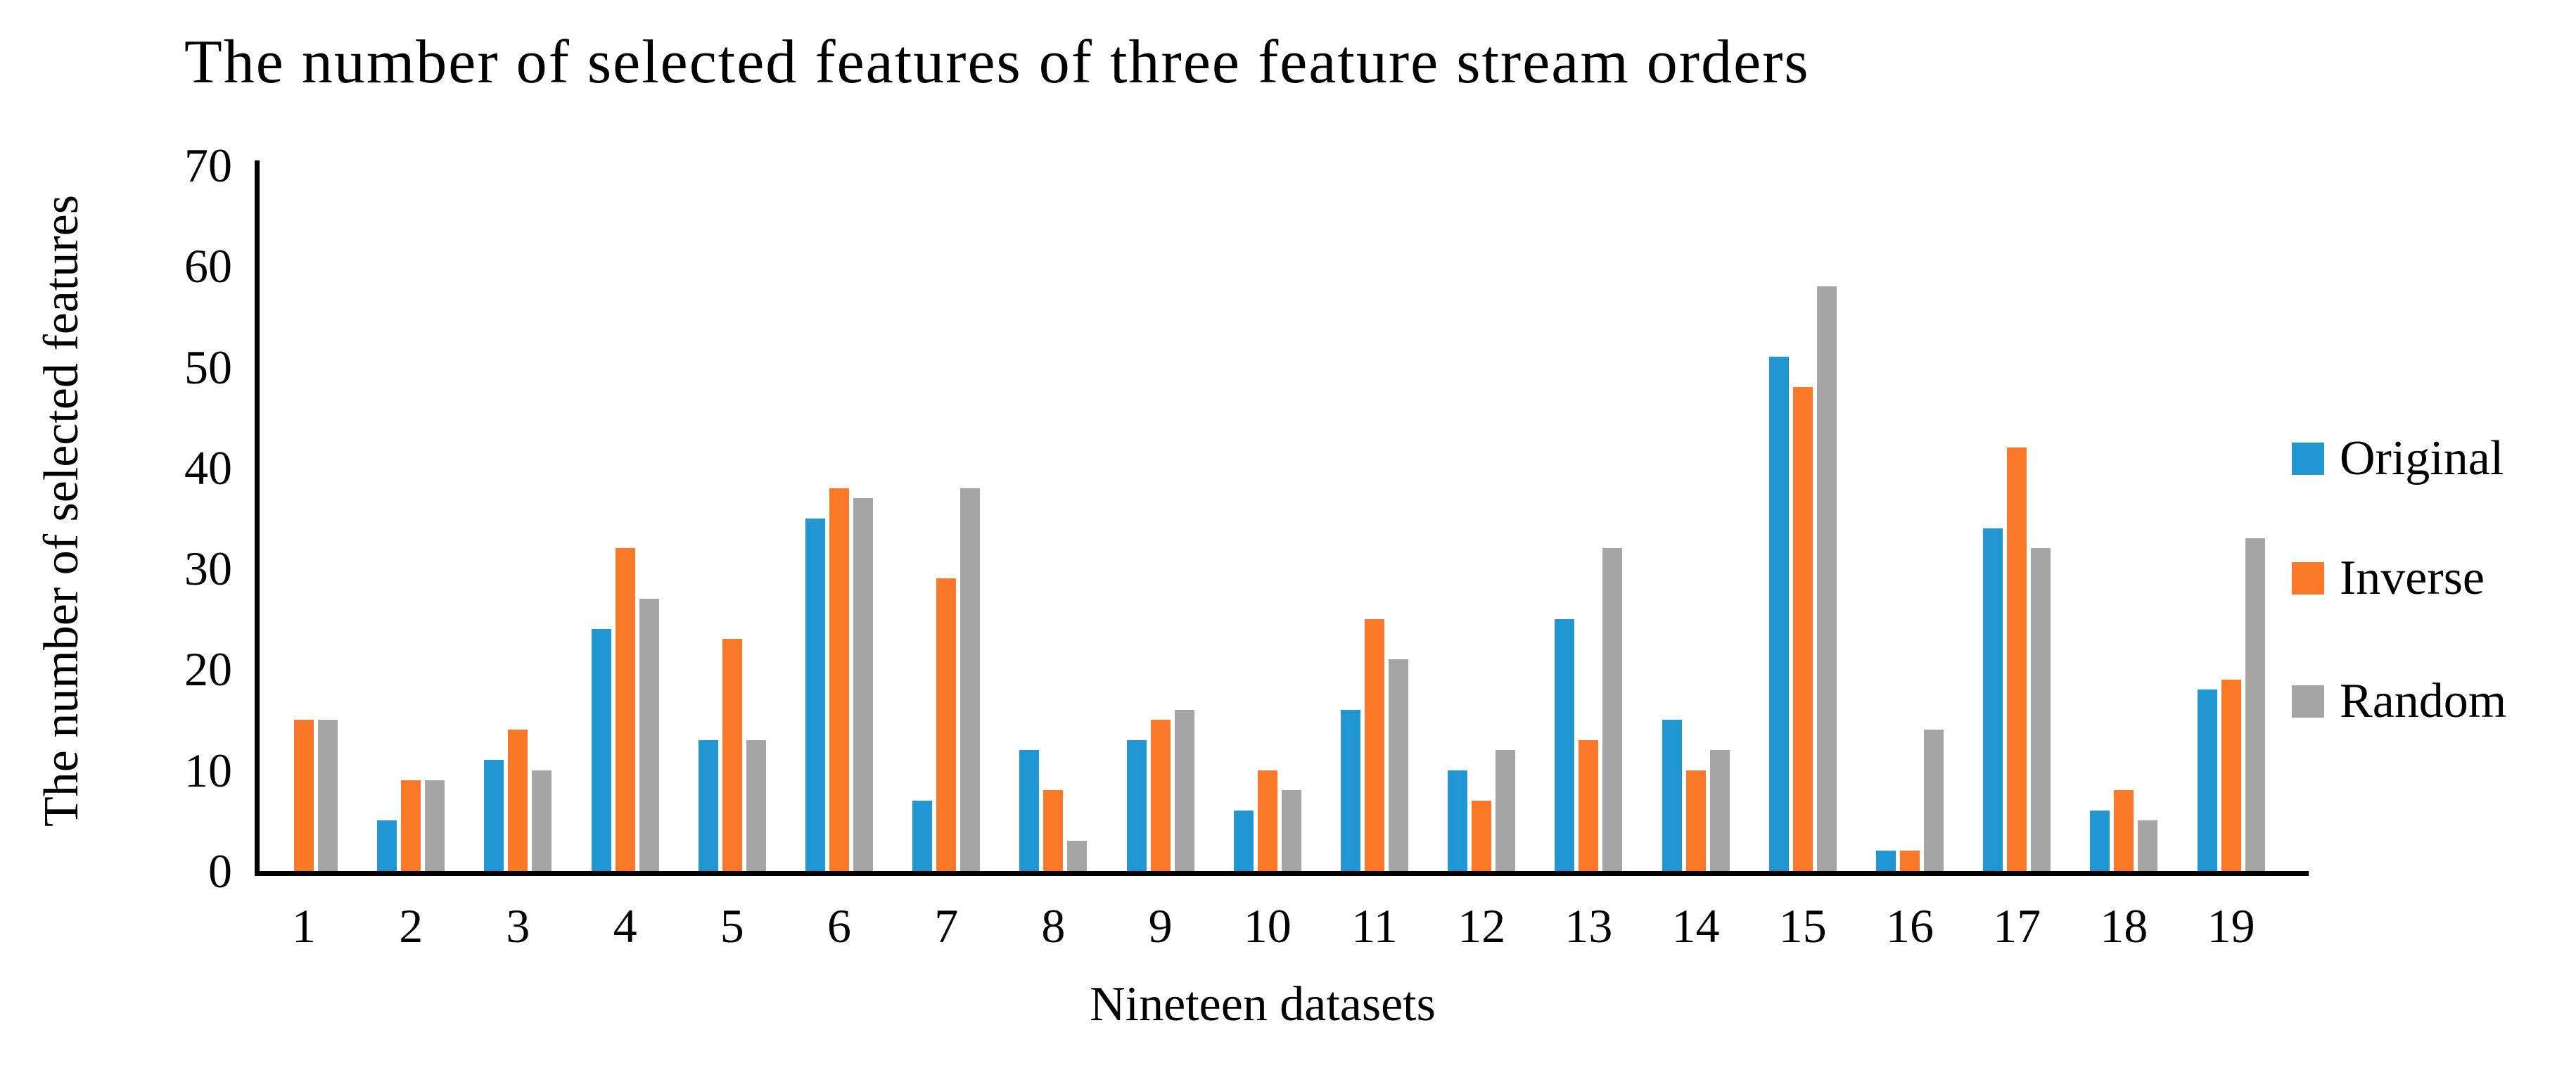 The width and height of the screenshot is (2576, 1080). I want to click on x-axis-line, so click(1282, 873).